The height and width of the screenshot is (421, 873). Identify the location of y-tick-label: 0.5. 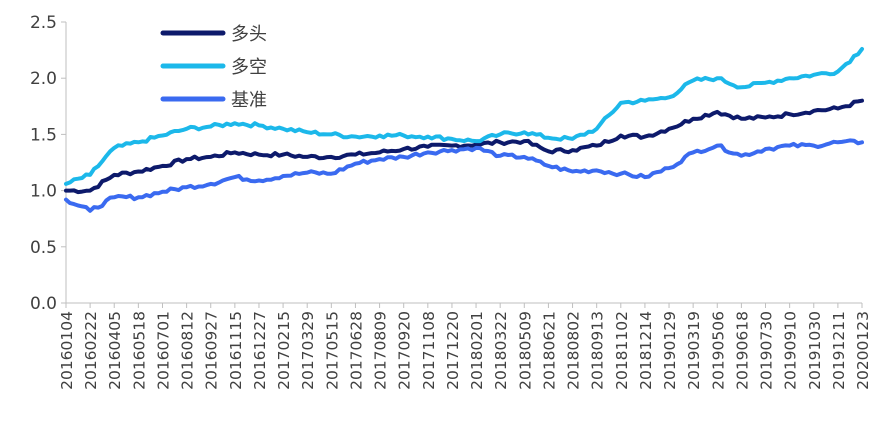
(43, 248).